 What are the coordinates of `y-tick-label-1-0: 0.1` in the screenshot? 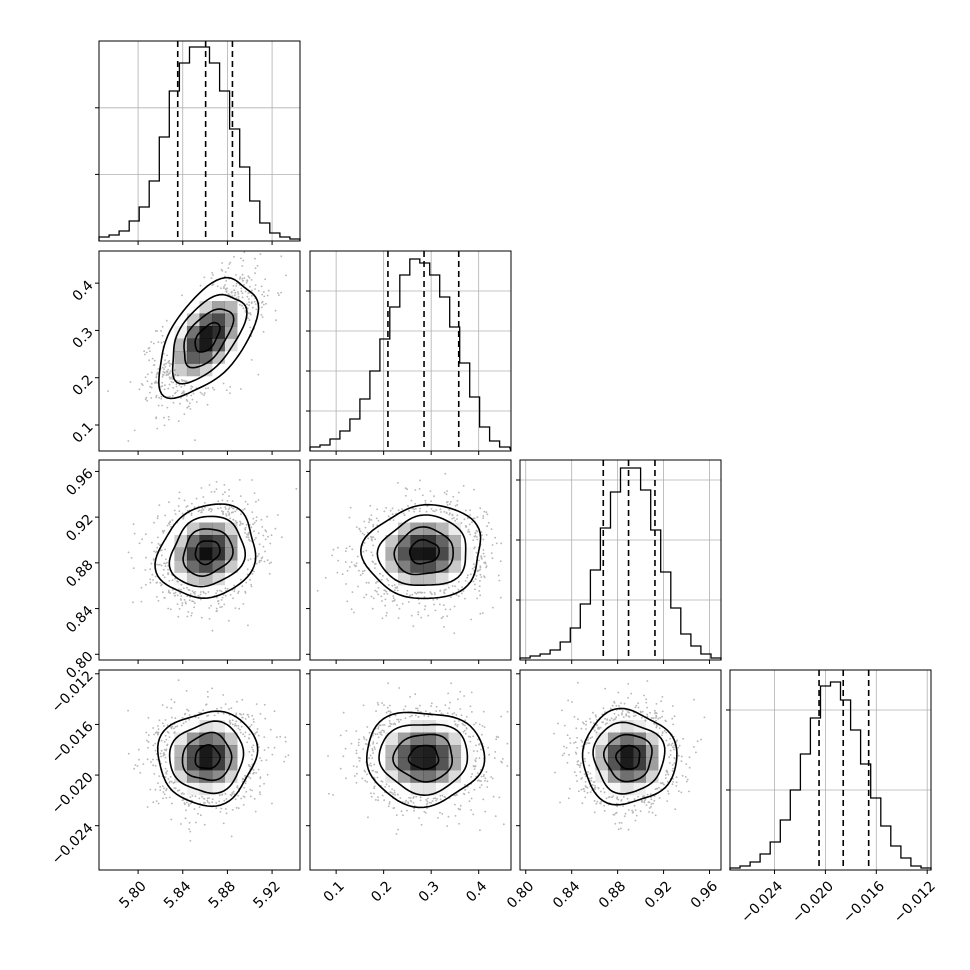 It's located at (83, 432).